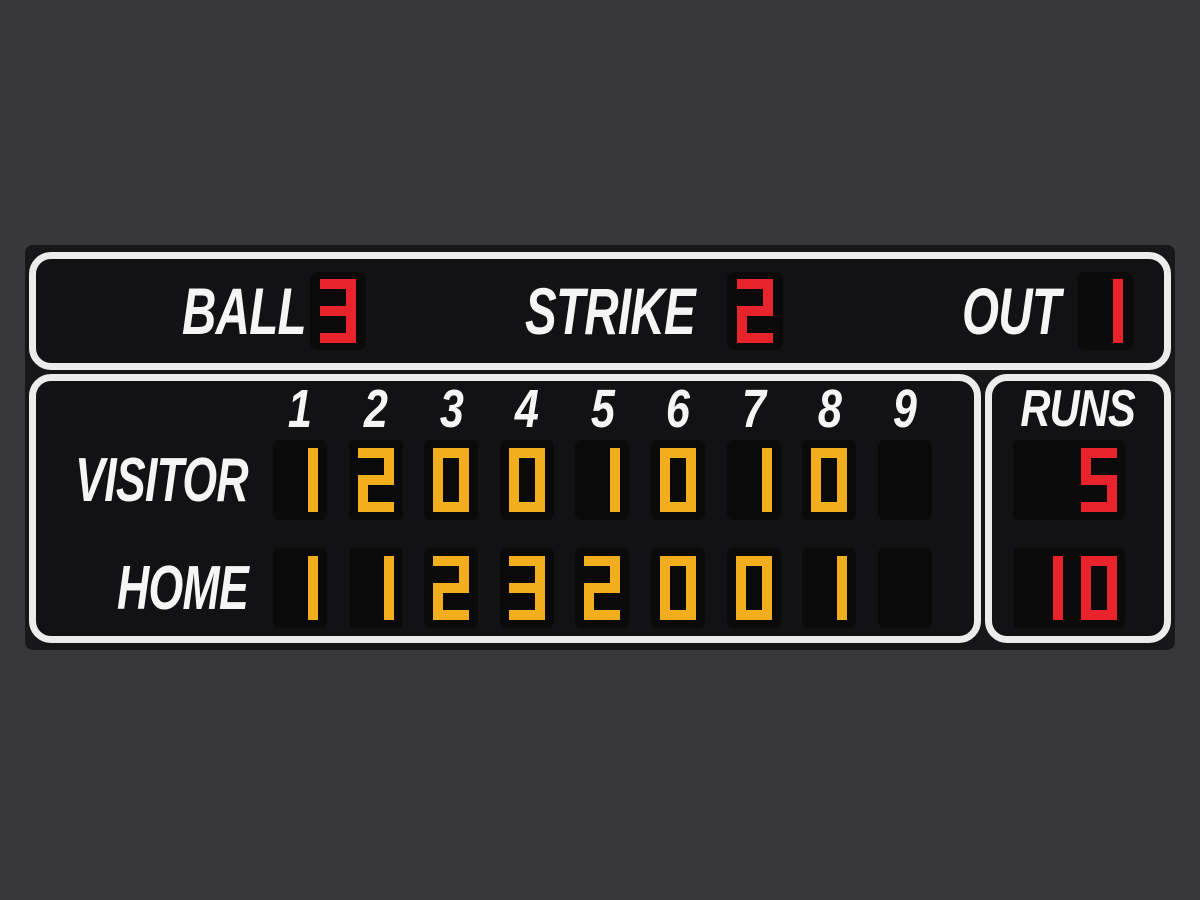 The image size is (1200, 900). Describe the element at coordinates (1078, 409) in the screenshot. I see `runs-label-text: RUNS` at that location.